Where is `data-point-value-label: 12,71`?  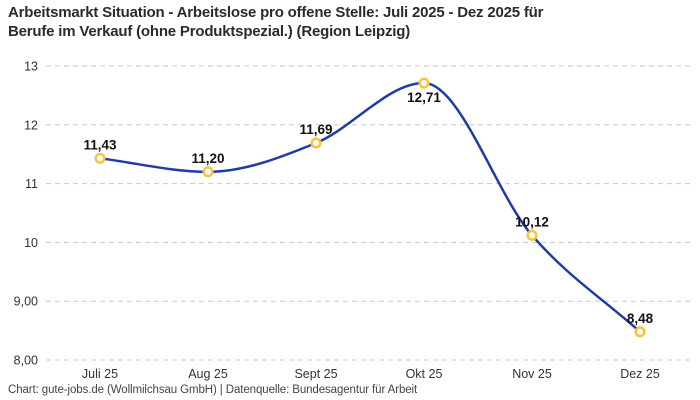 data-point-value-label: 12,71 is located at coordinates (424, 97).